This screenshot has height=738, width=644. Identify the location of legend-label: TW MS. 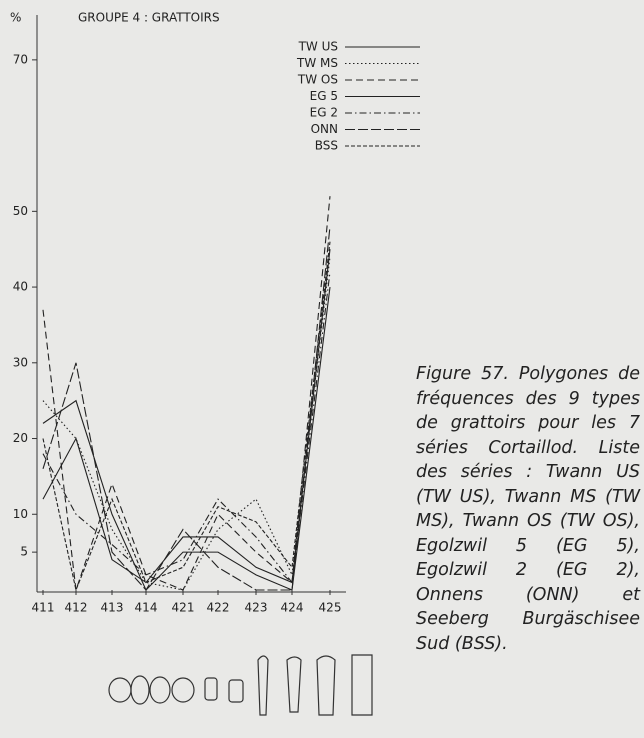
(317, 63).